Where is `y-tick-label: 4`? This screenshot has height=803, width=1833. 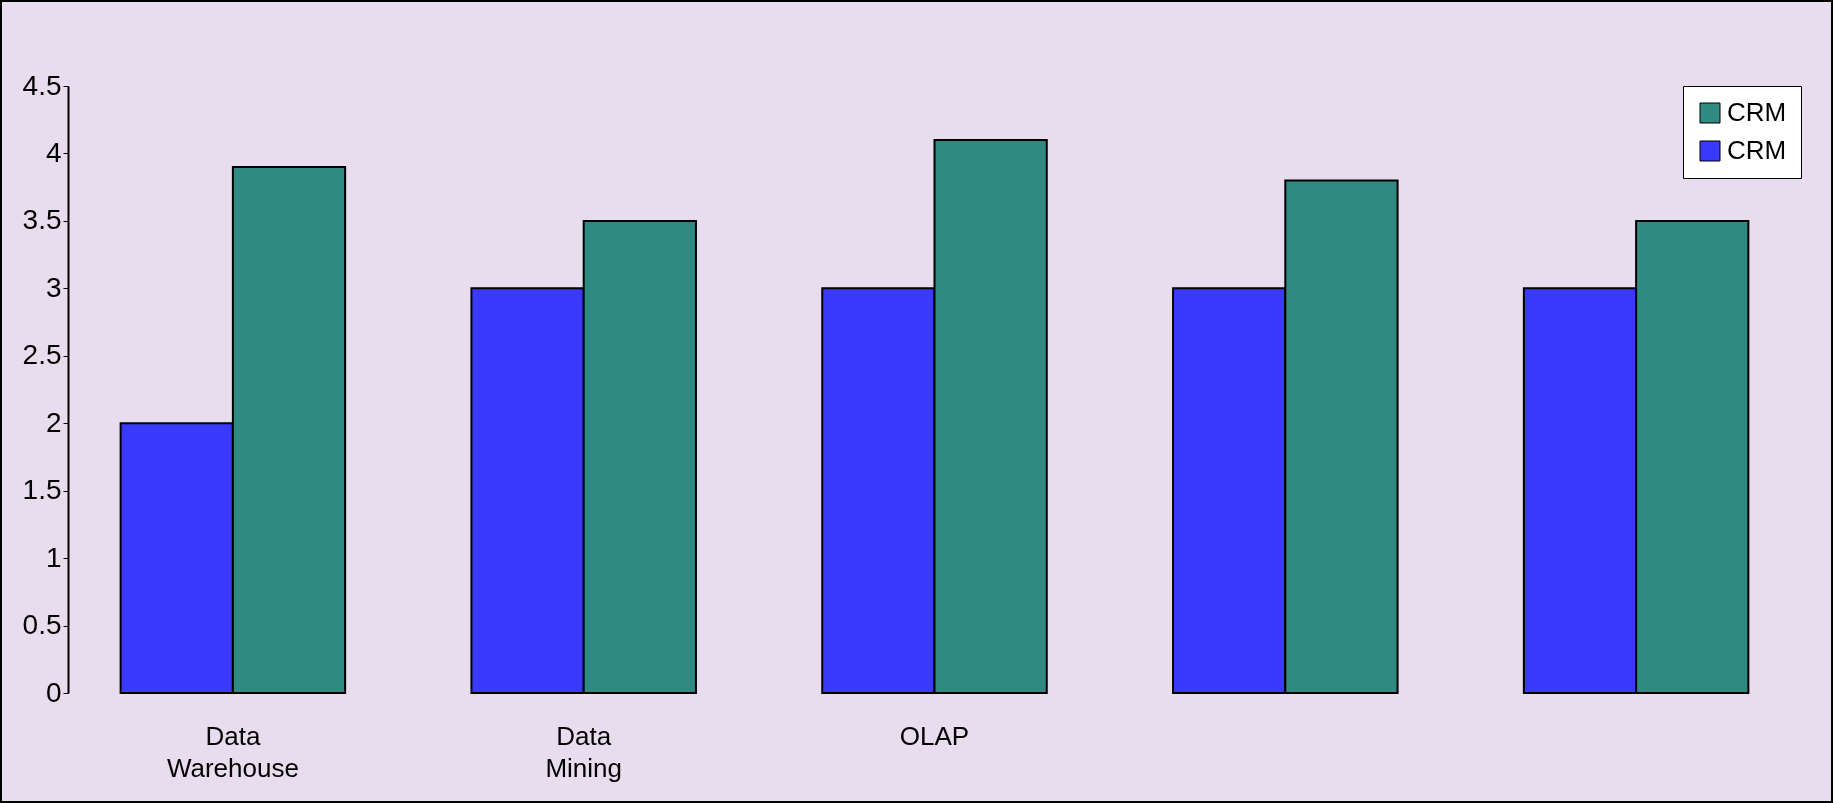 y-tick-label: 4 is located at coordinates (53, 152).